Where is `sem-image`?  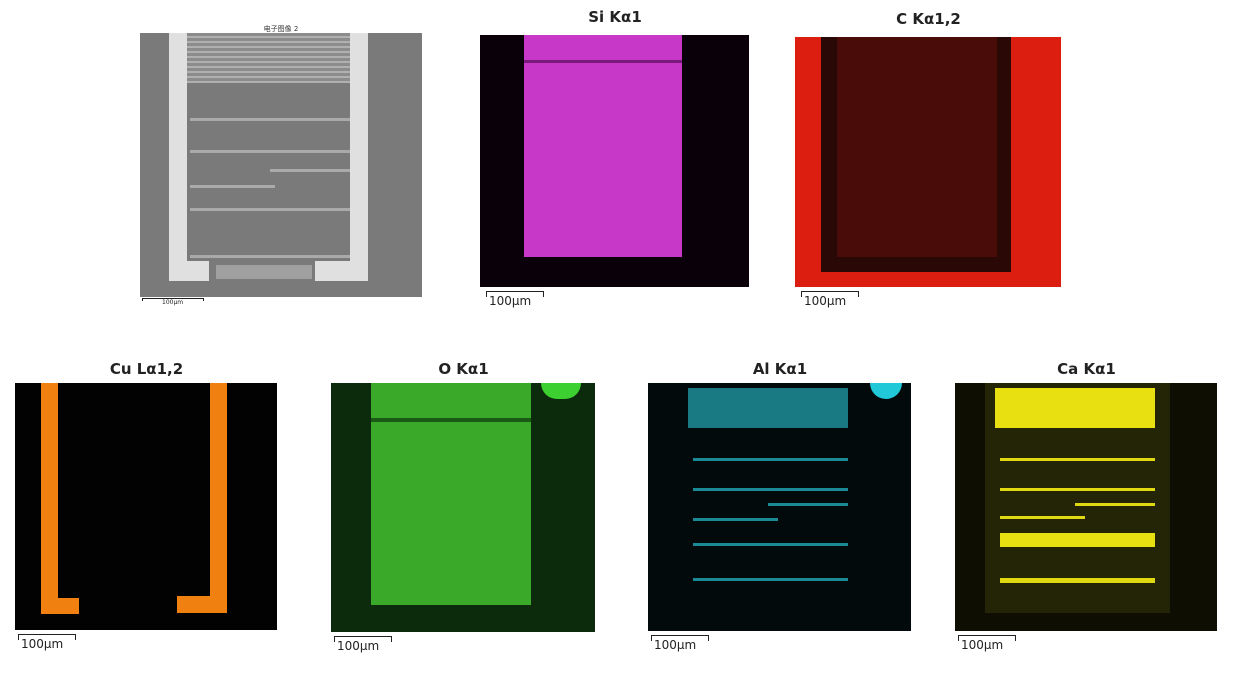 sem-image is located at coordinates (281, 165).